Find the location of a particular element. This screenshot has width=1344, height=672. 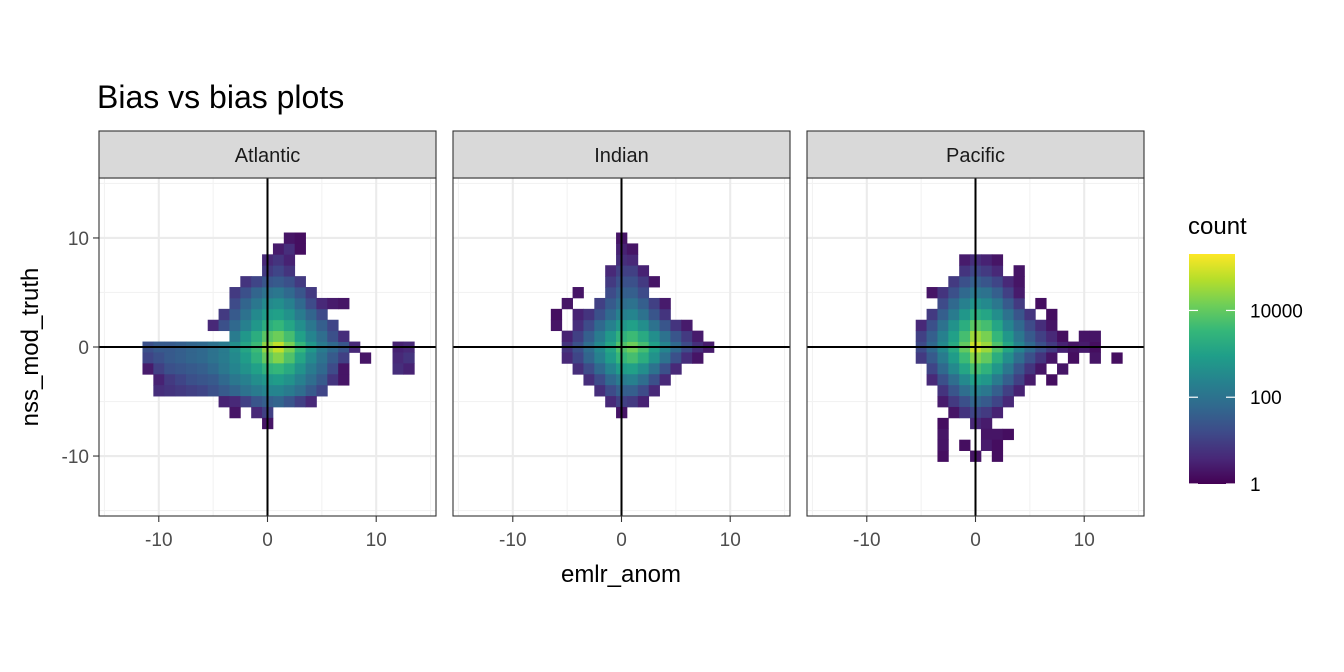

facet-strip-label: Atlantic is located at coordinates (268, 156).